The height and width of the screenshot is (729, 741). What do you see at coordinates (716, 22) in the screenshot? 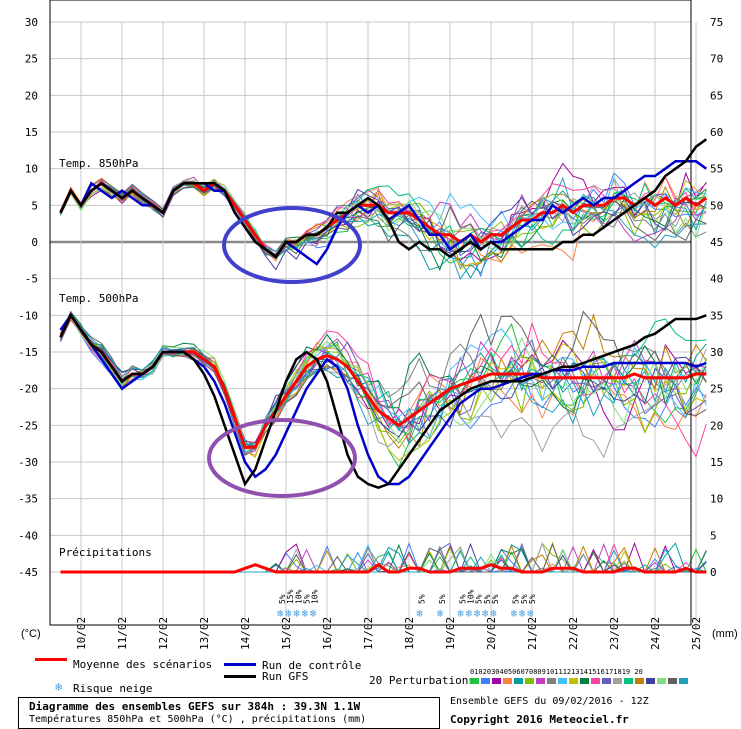
I see `y-right-tick-label: 75` at bounding box center [716, 22].